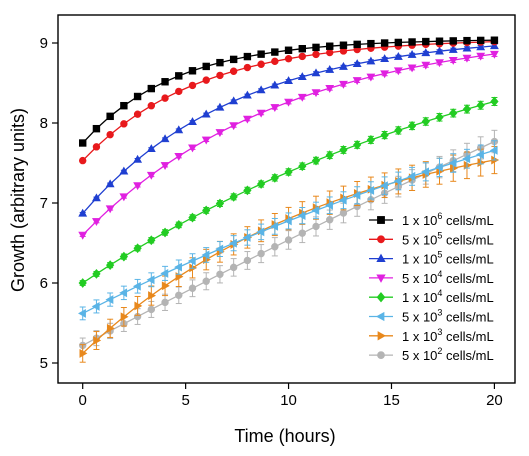 This screenshot has height=456, width=529. Describe the element at coordinates (448, 316) in the screenshot. I see `legend-label: 5 x 103 cells/mL` at that location.